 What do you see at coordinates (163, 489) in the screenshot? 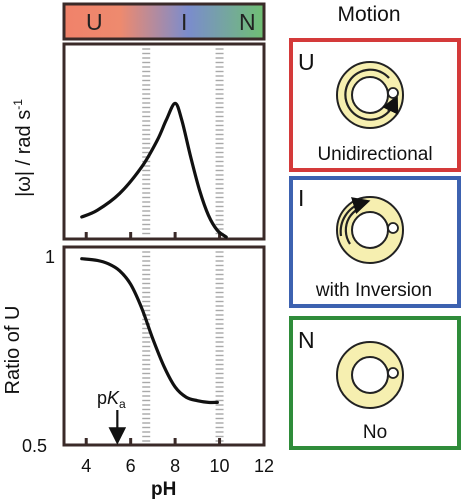
I see `x-axis-label: pH` at bounding box center [163, 489].